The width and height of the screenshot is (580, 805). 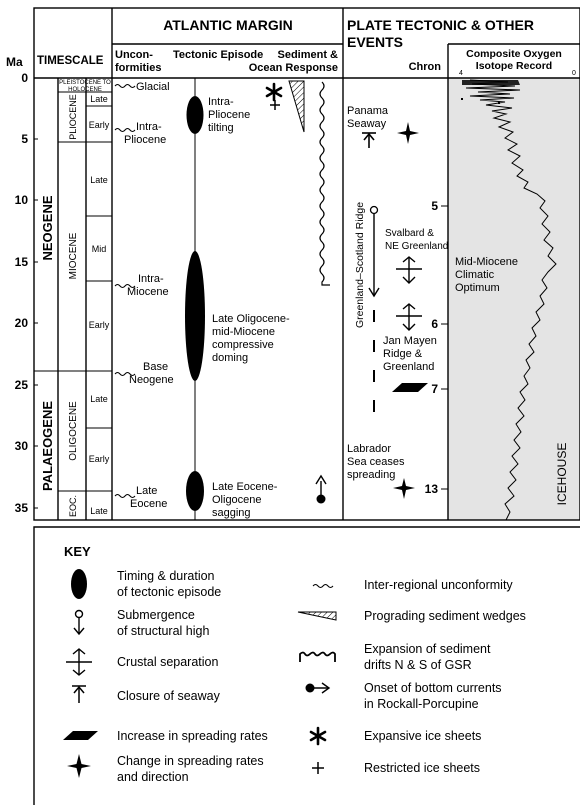 What do you see at coordinates (230, 358) in the screenshot?
I see `episode-2-line-4: doming` at bounding box center [230, 358].